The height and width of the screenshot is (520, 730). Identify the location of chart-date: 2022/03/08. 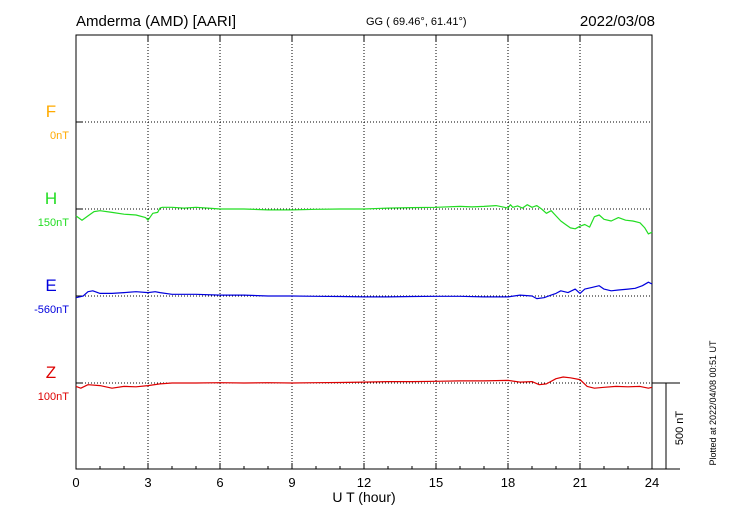
(617, 21).